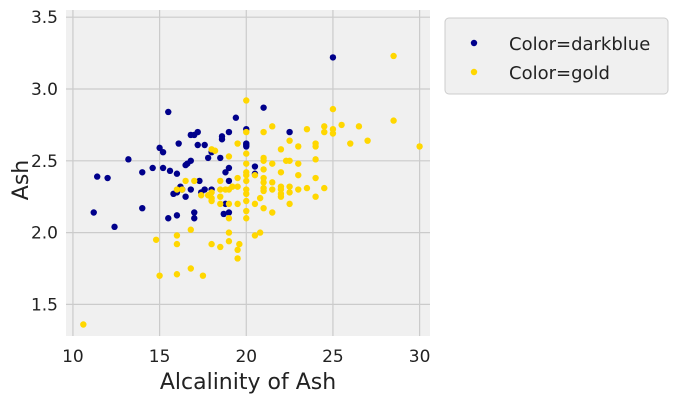  I want to click on legend-label-gold: Color=gold, so click(559, 73).